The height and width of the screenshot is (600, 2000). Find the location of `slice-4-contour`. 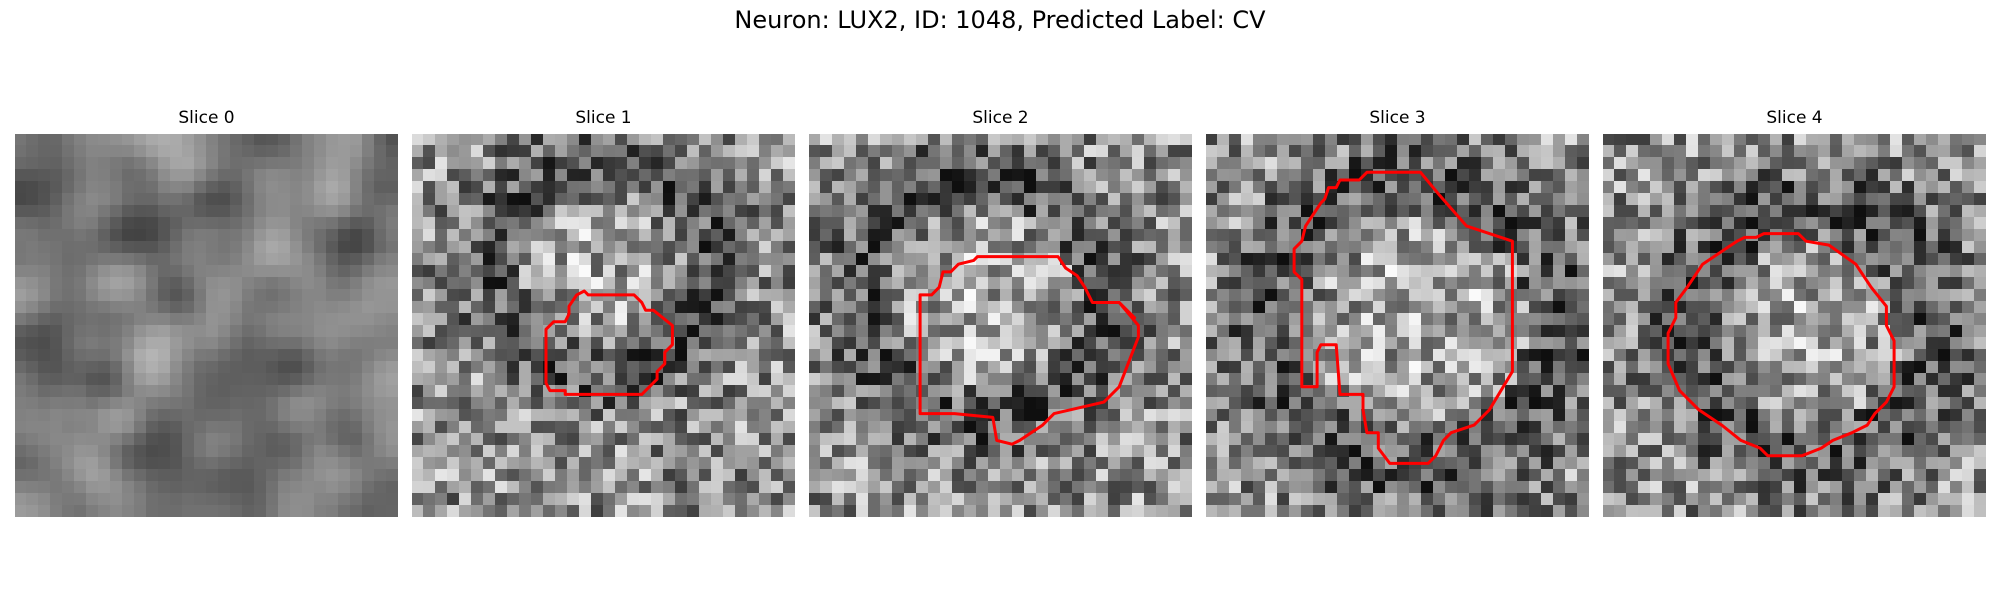

slice-4-contour is located at coordinates (1781, 345).